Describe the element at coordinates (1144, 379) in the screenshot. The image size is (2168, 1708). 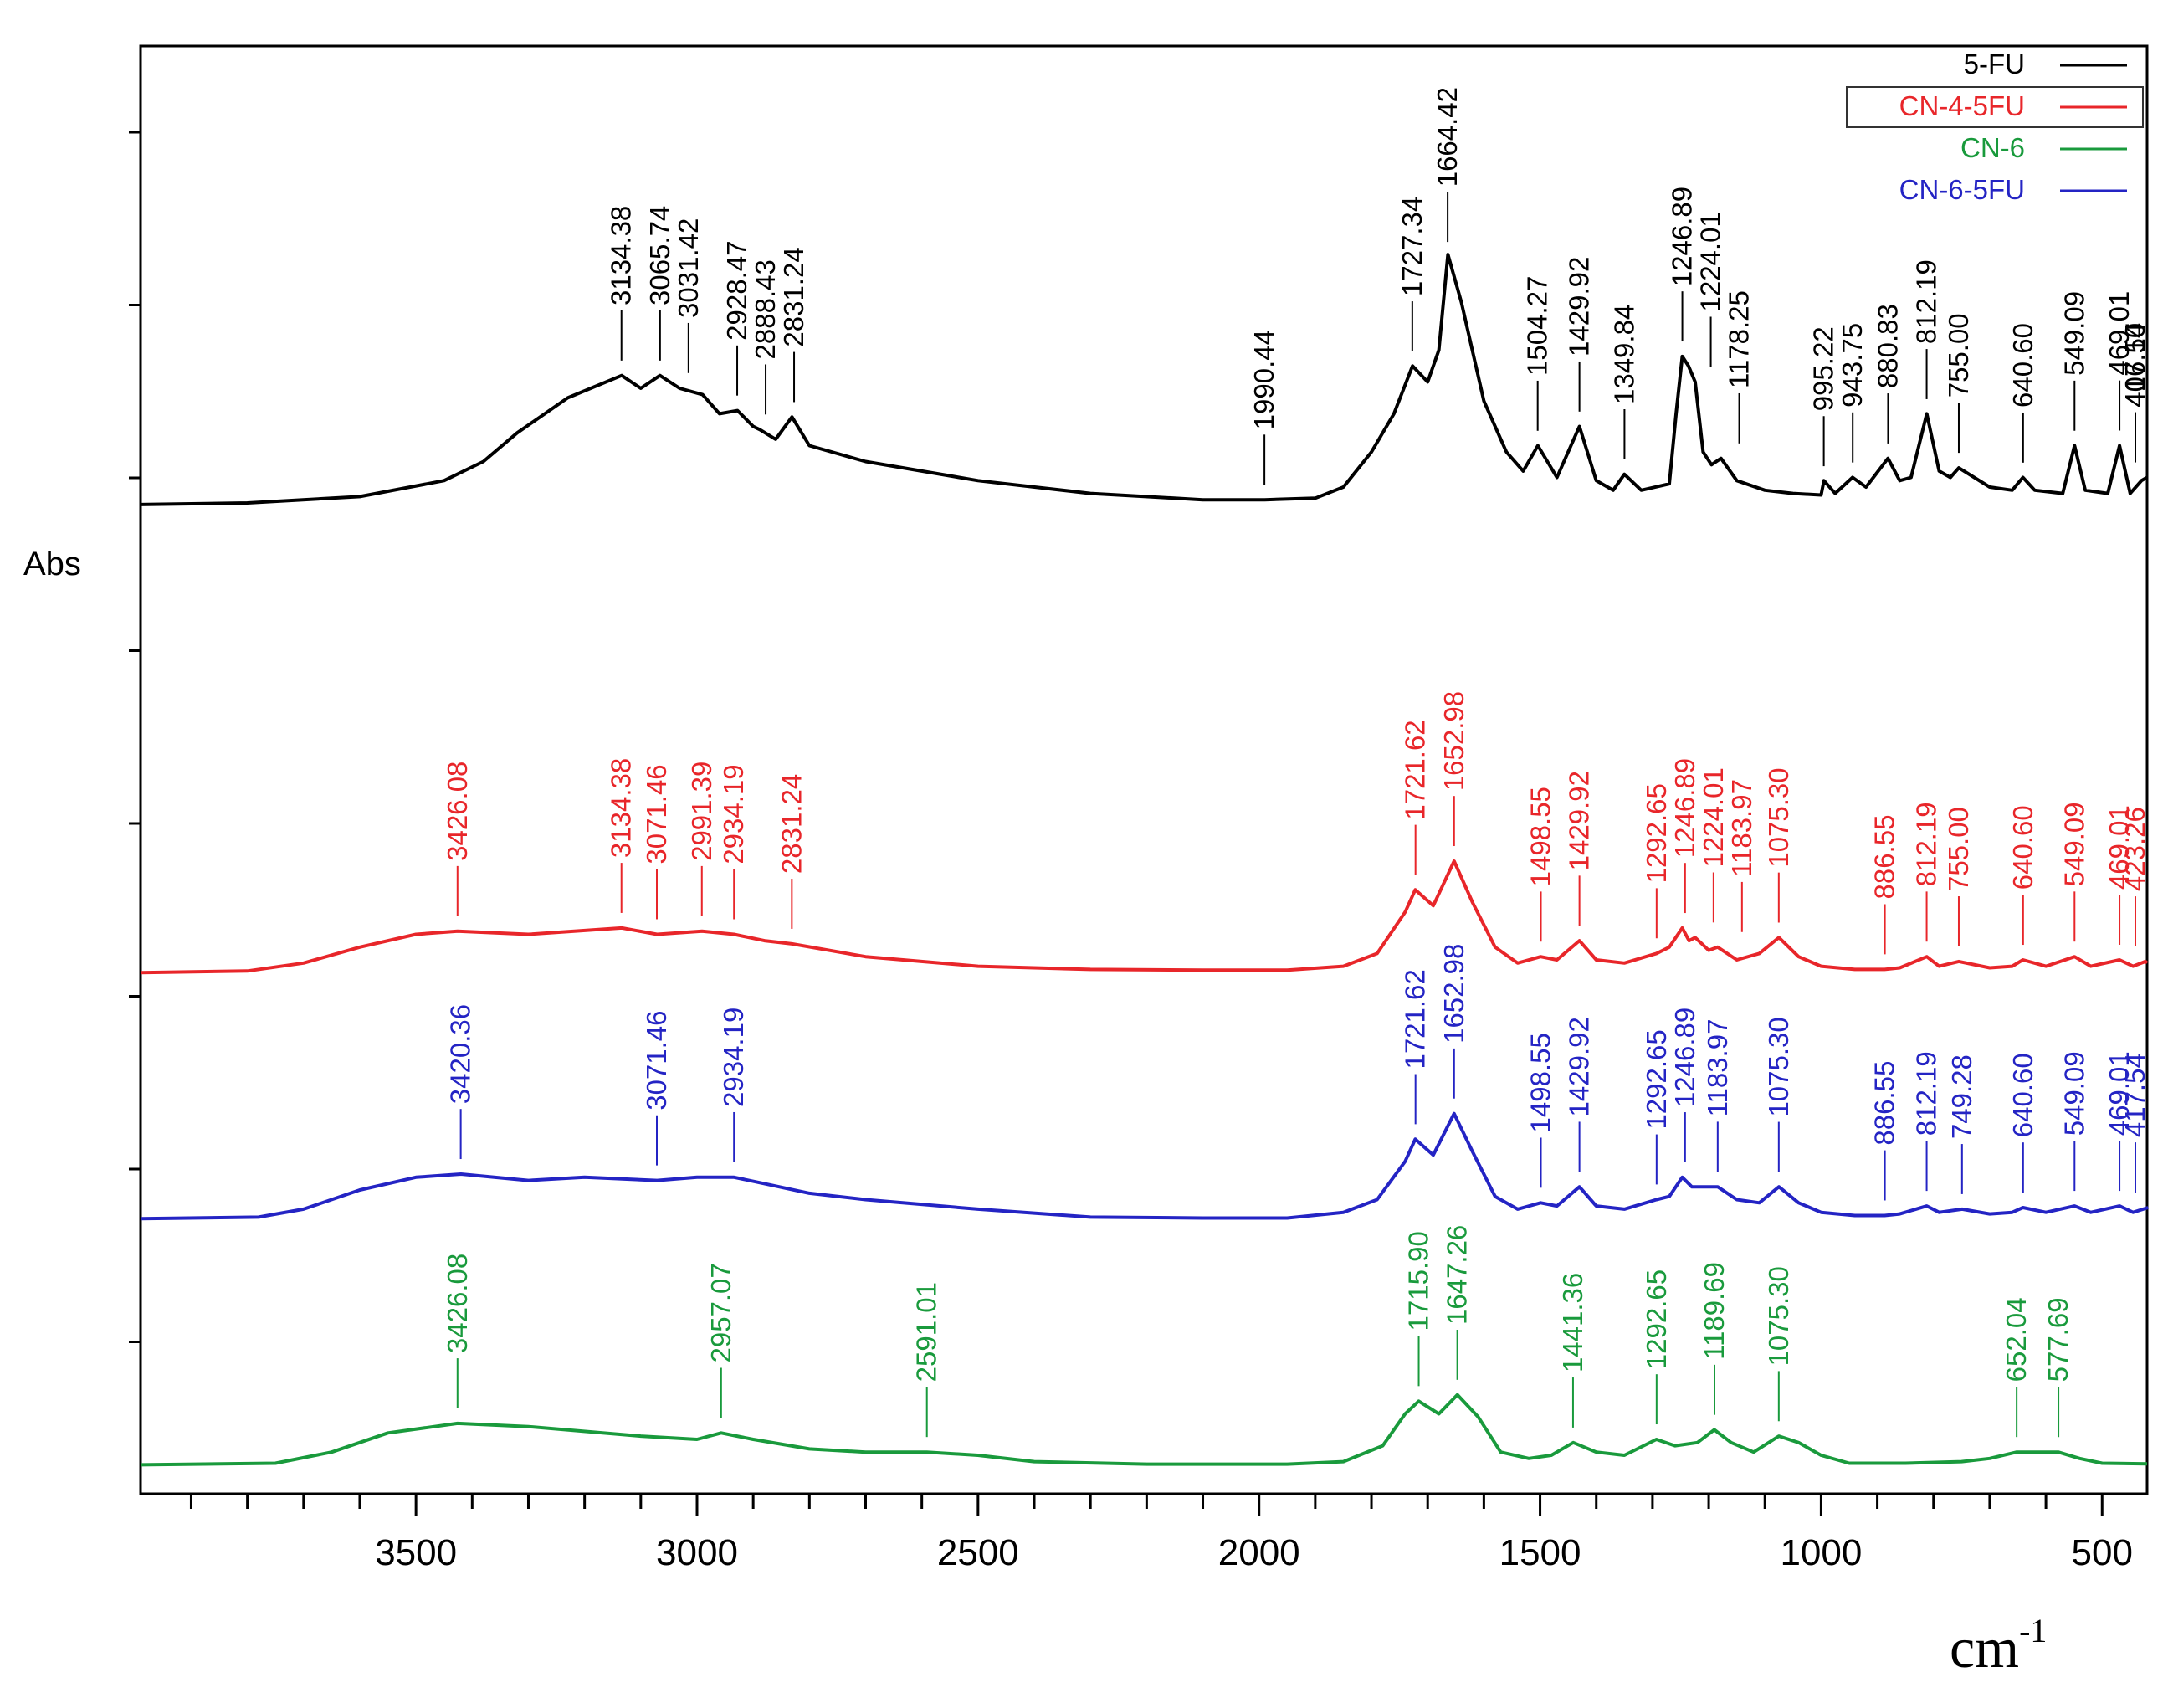
I see `spectrum-5-fu` at that location.